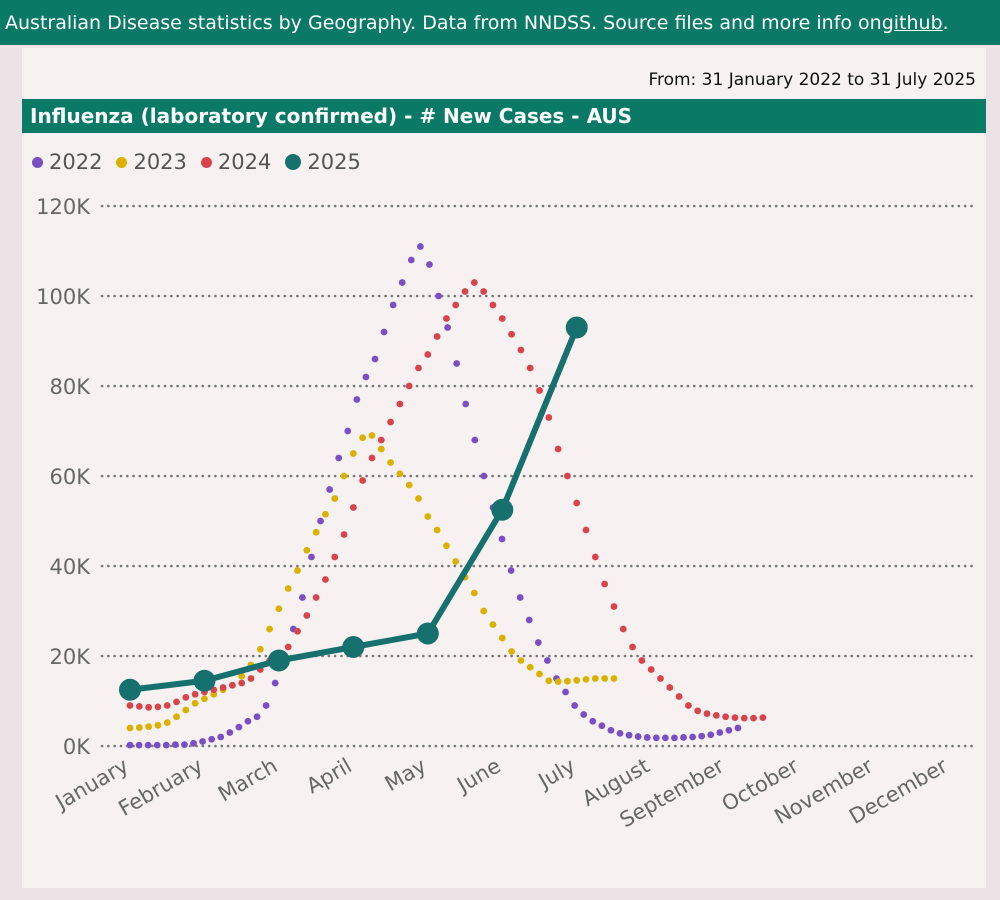  I want to click on legend-item-2022: 2022, so click(67, 162).